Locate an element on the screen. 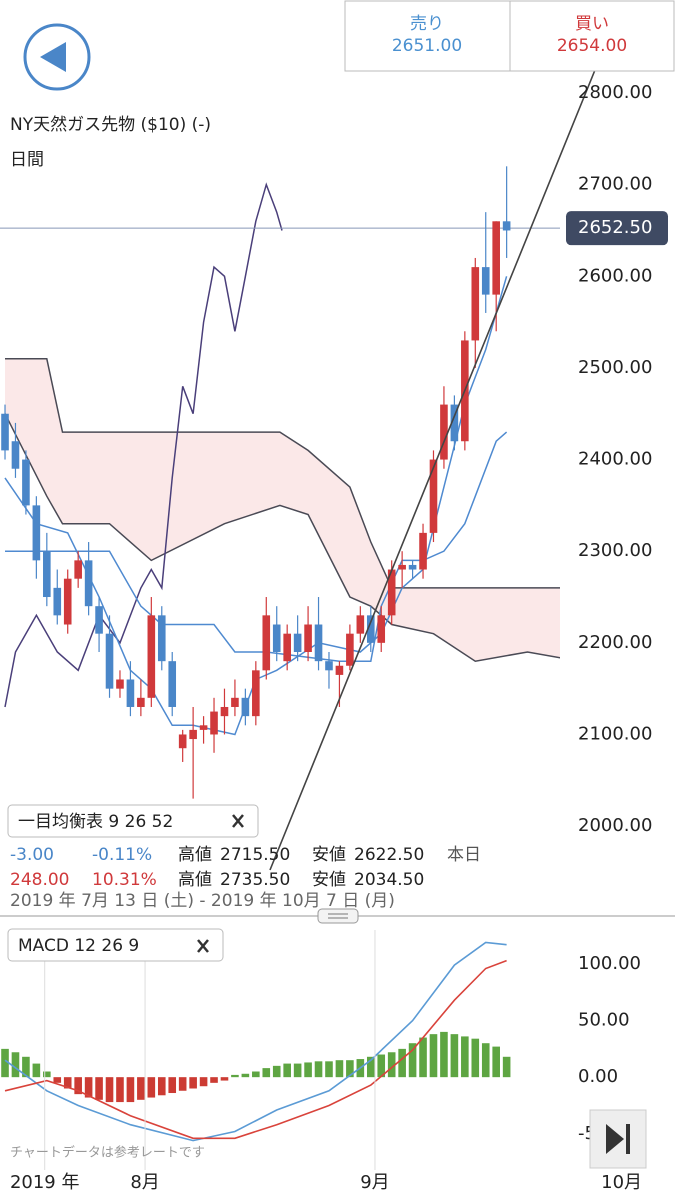  indicator-pill: 一目均衡表 9 26 52 is located at coordinates (133, 821).